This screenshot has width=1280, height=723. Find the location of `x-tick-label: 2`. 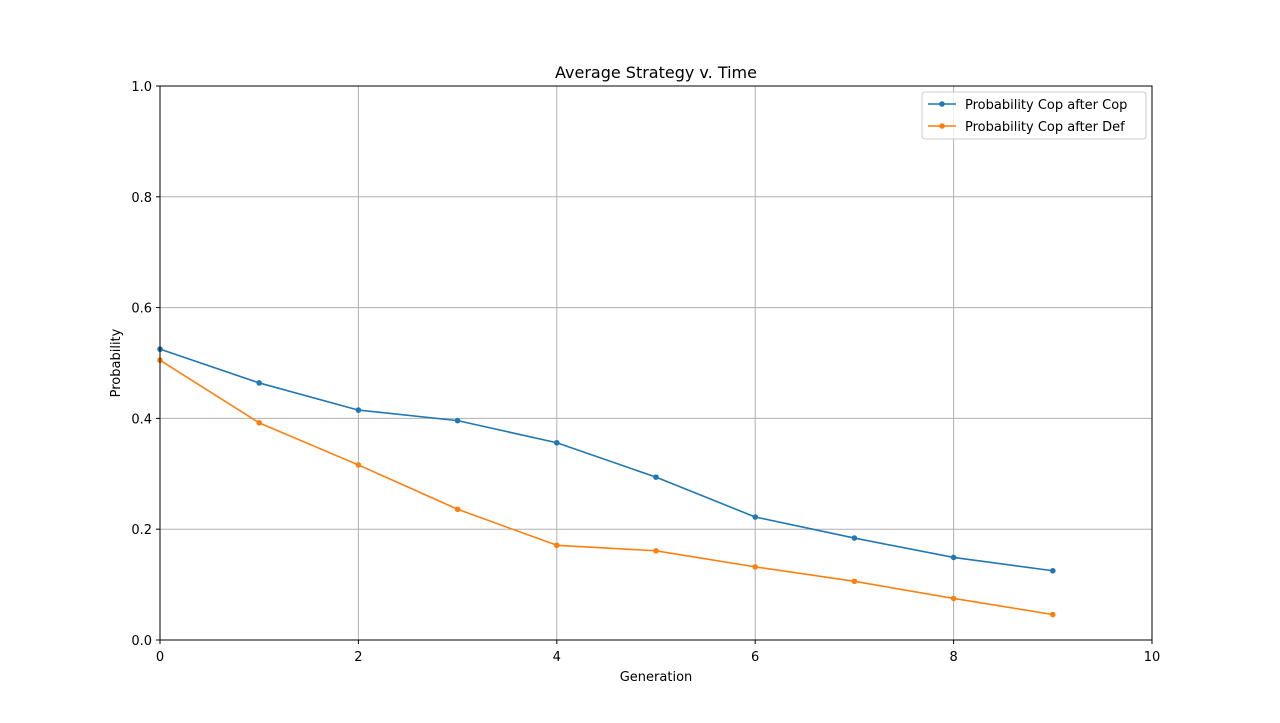

x-tick-label: 2 is located at coordinates (358, 657).